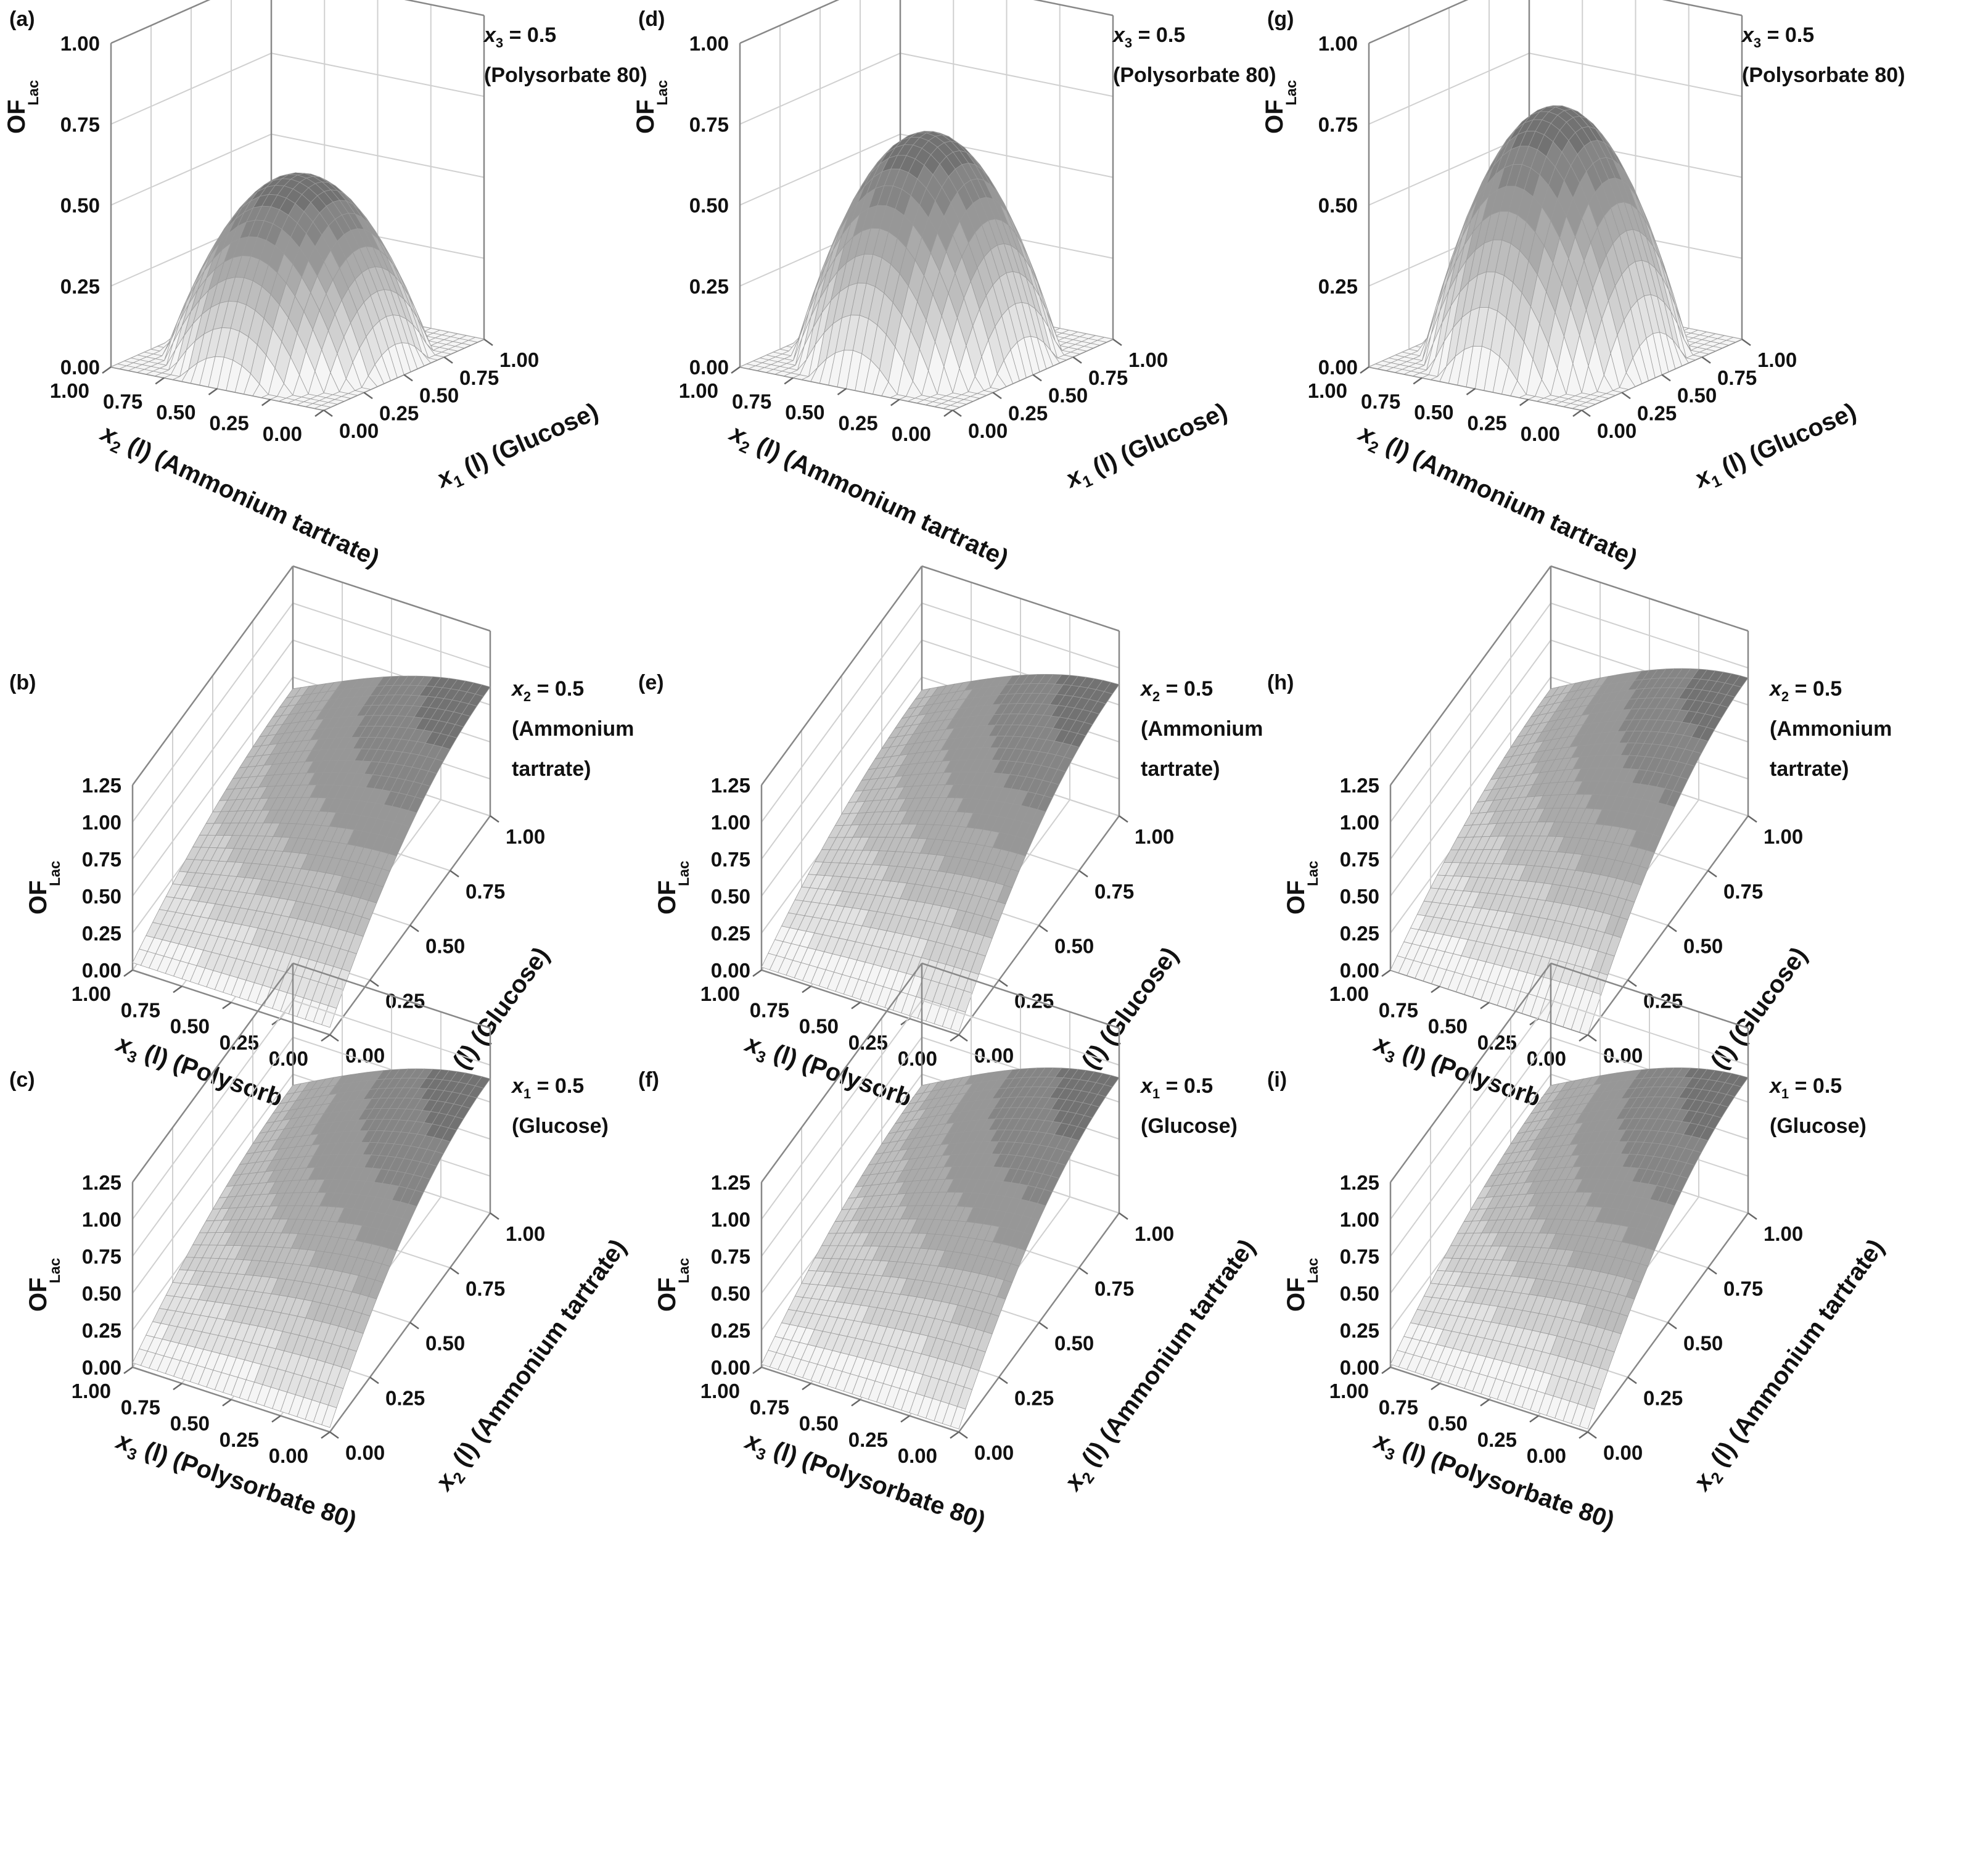 The height and width of the screenshot is (1876, 1967). Describe the element at coordinates (926, 271) in the screenshot. I see `surface-d` at that location.